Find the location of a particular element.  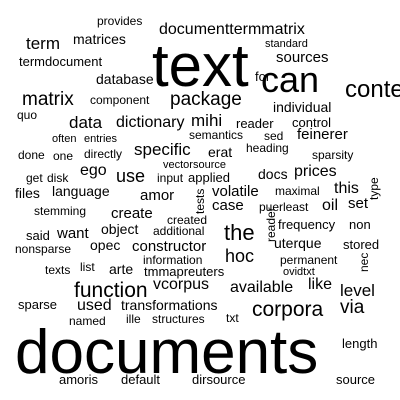

word-heading: heading is located at coordinates (267, 148).